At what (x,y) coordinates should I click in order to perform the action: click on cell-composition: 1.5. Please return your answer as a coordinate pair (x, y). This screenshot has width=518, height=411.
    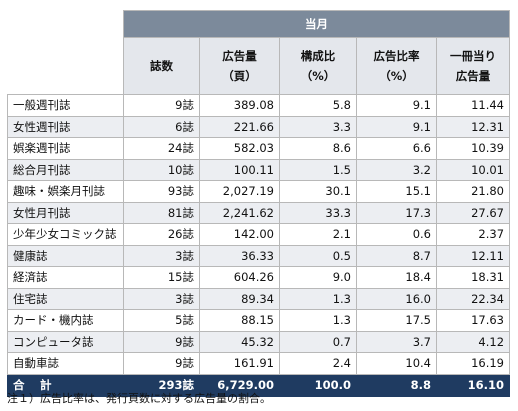
    Looking at the image, I should click on (318, 169).